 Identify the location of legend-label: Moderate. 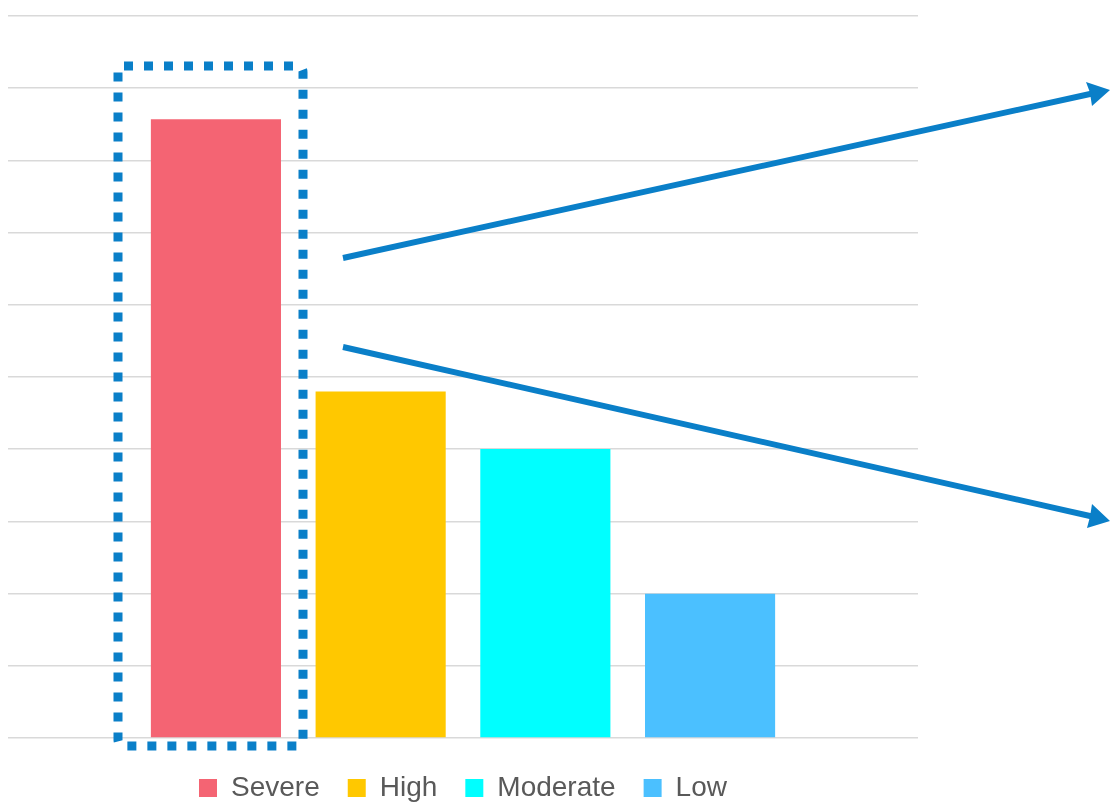
(556, 786).